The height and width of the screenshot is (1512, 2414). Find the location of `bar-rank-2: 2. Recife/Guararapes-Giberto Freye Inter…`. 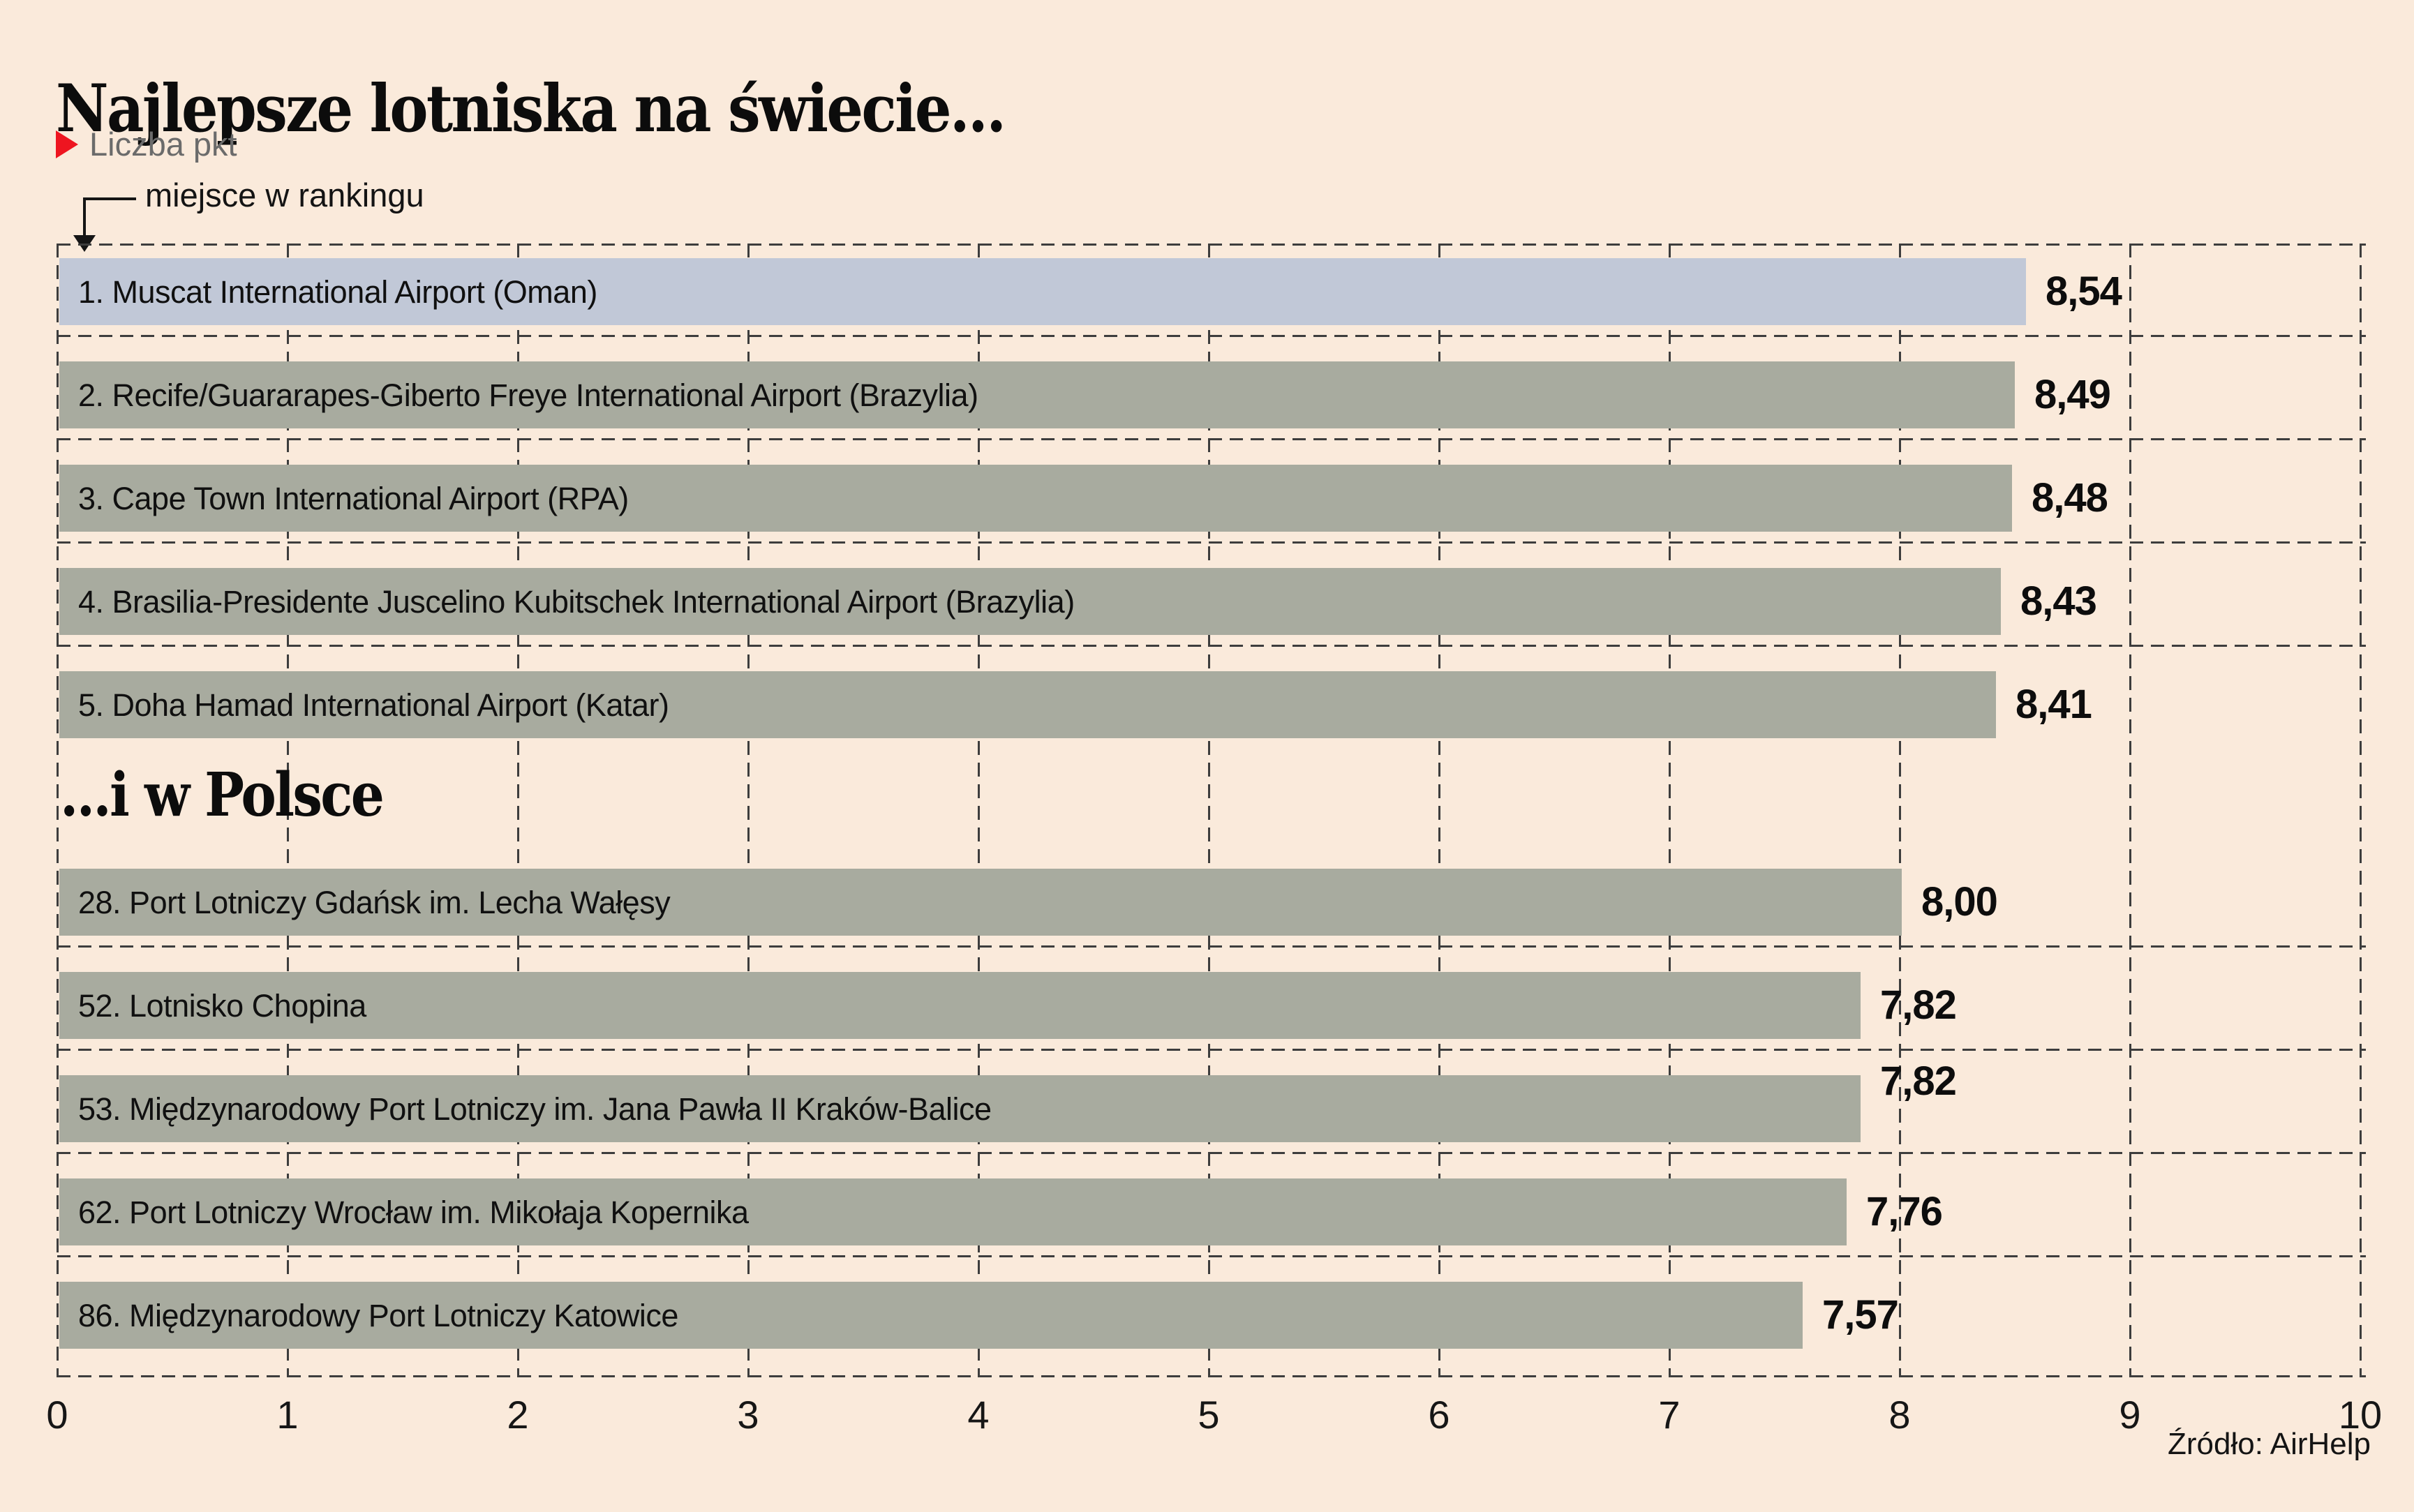

bar-rank-2: 2. Recife/Guararapes-Giberto Freye Inter… is located at coordinates (1037, 394).